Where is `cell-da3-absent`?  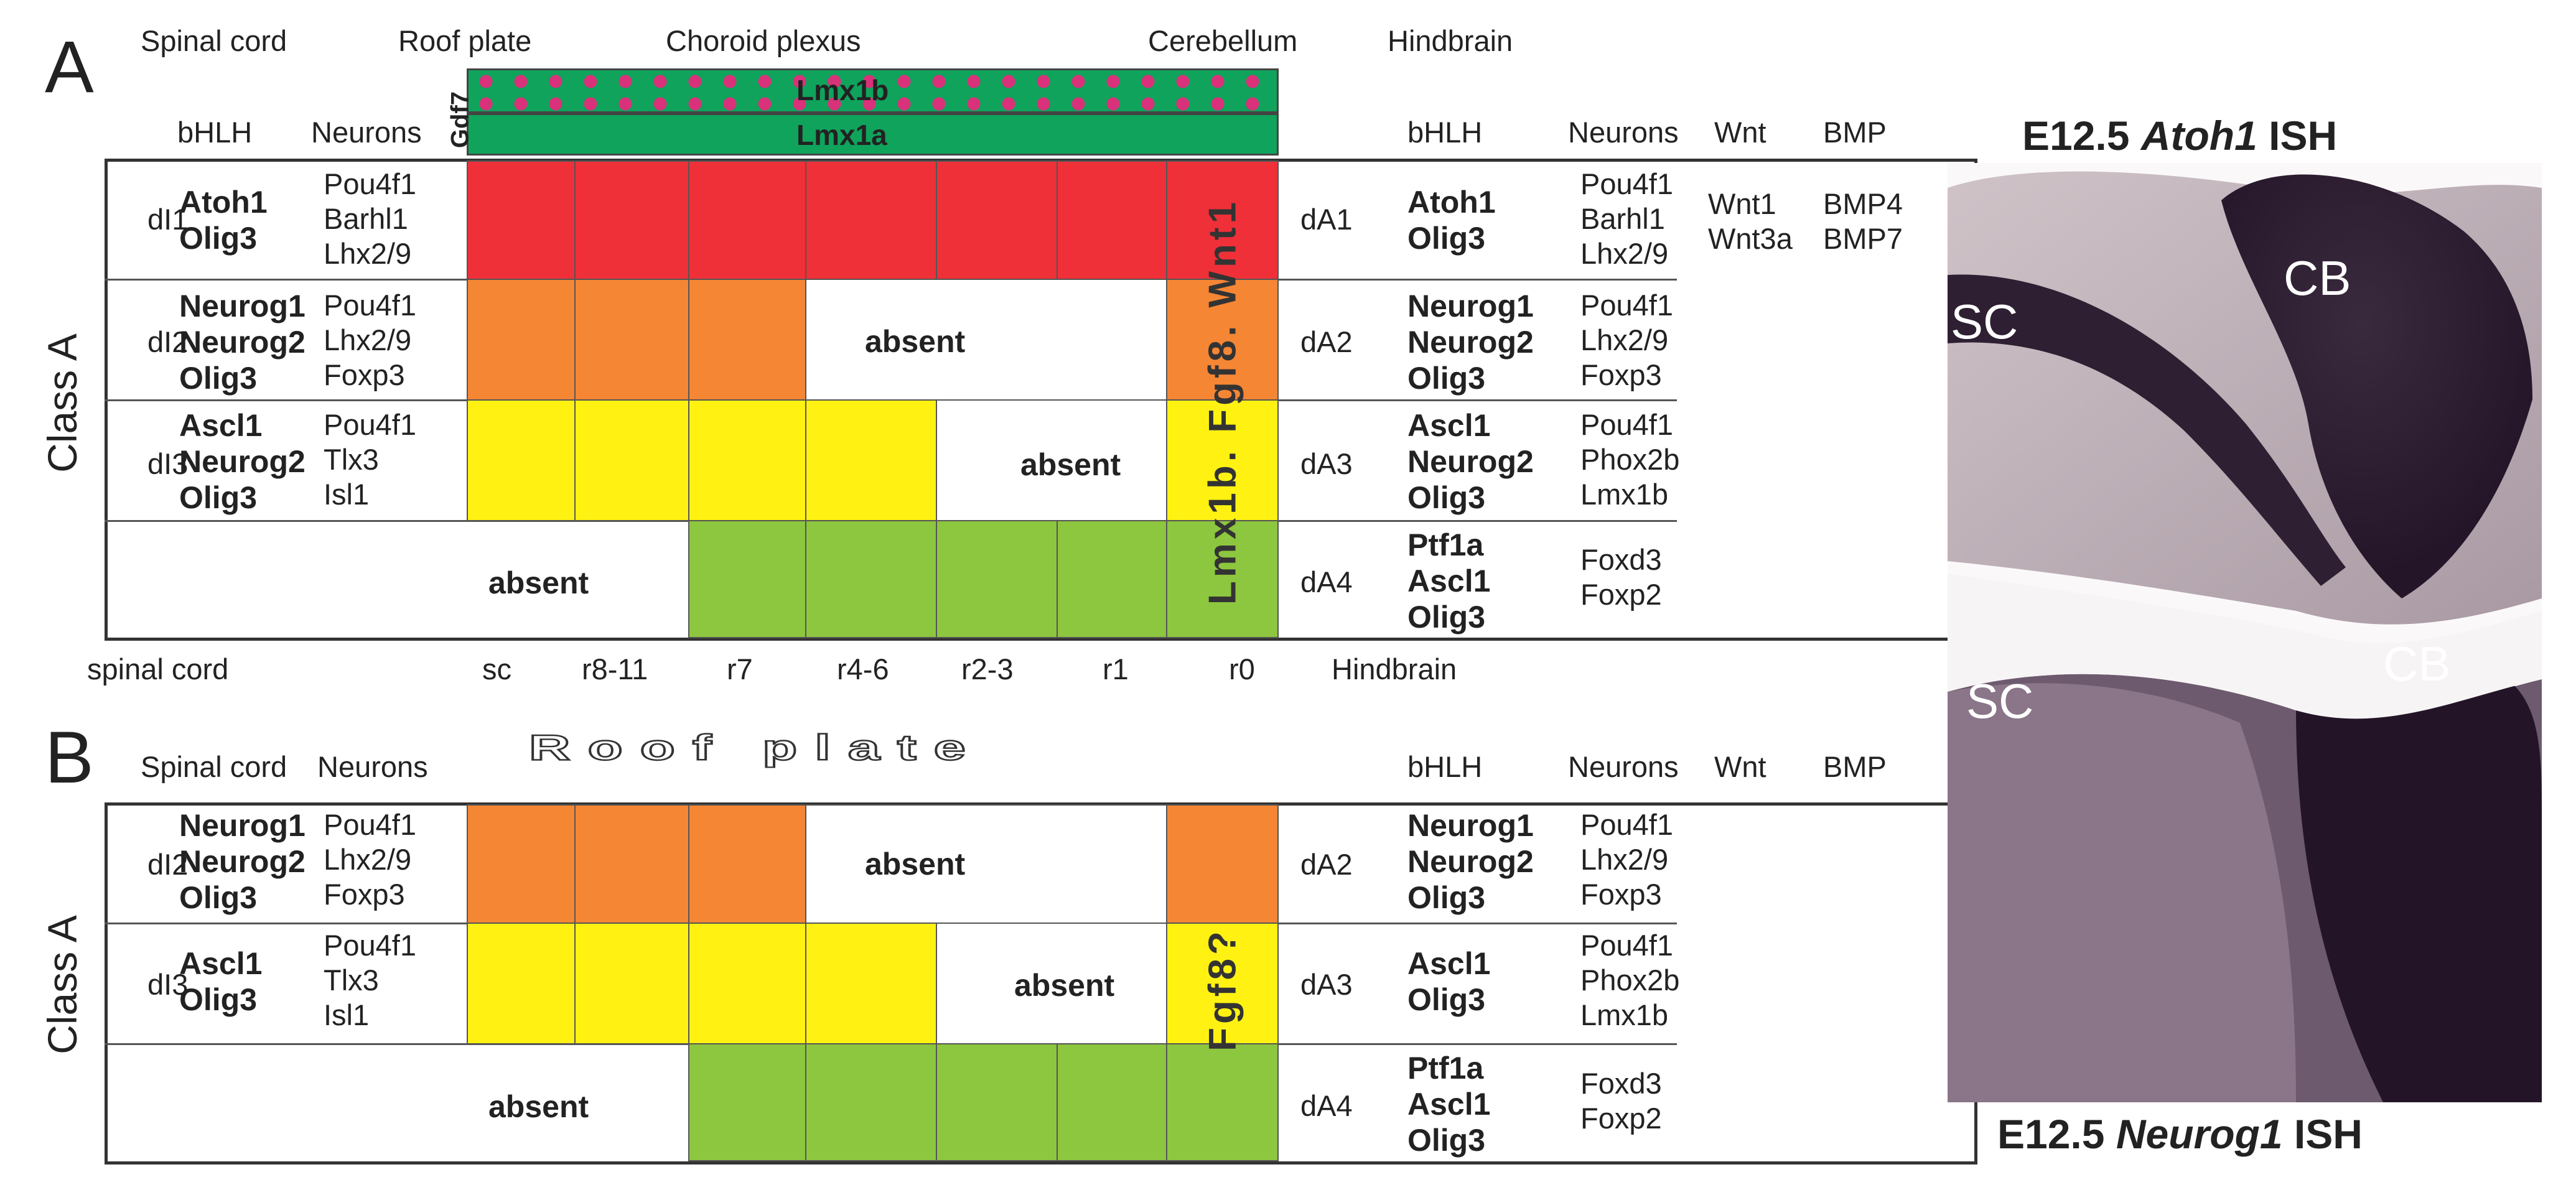 cell-da3-absent is located at coordinates (1052, 460).